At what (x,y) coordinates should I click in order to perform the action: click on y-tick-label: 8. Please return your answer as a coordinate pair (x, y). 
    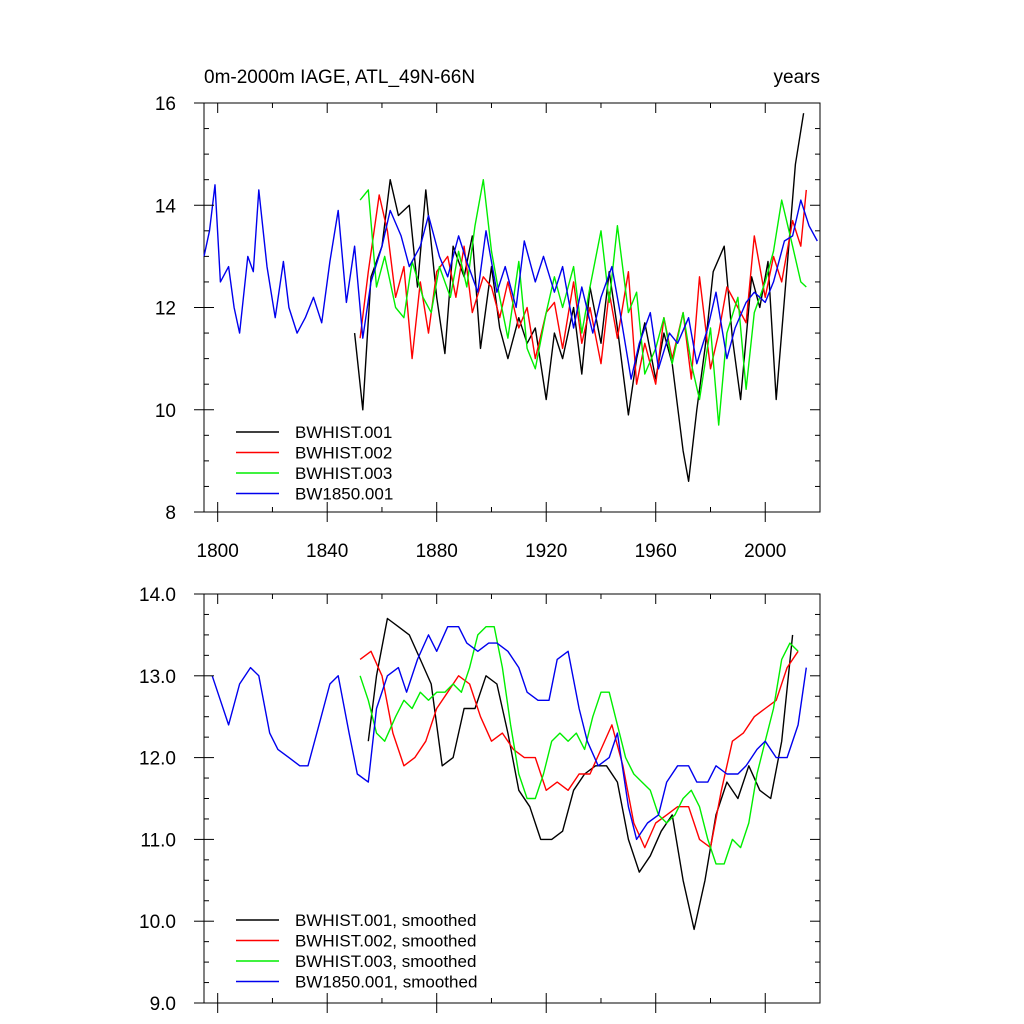
    Looking at the image, I should click on (170, 513).